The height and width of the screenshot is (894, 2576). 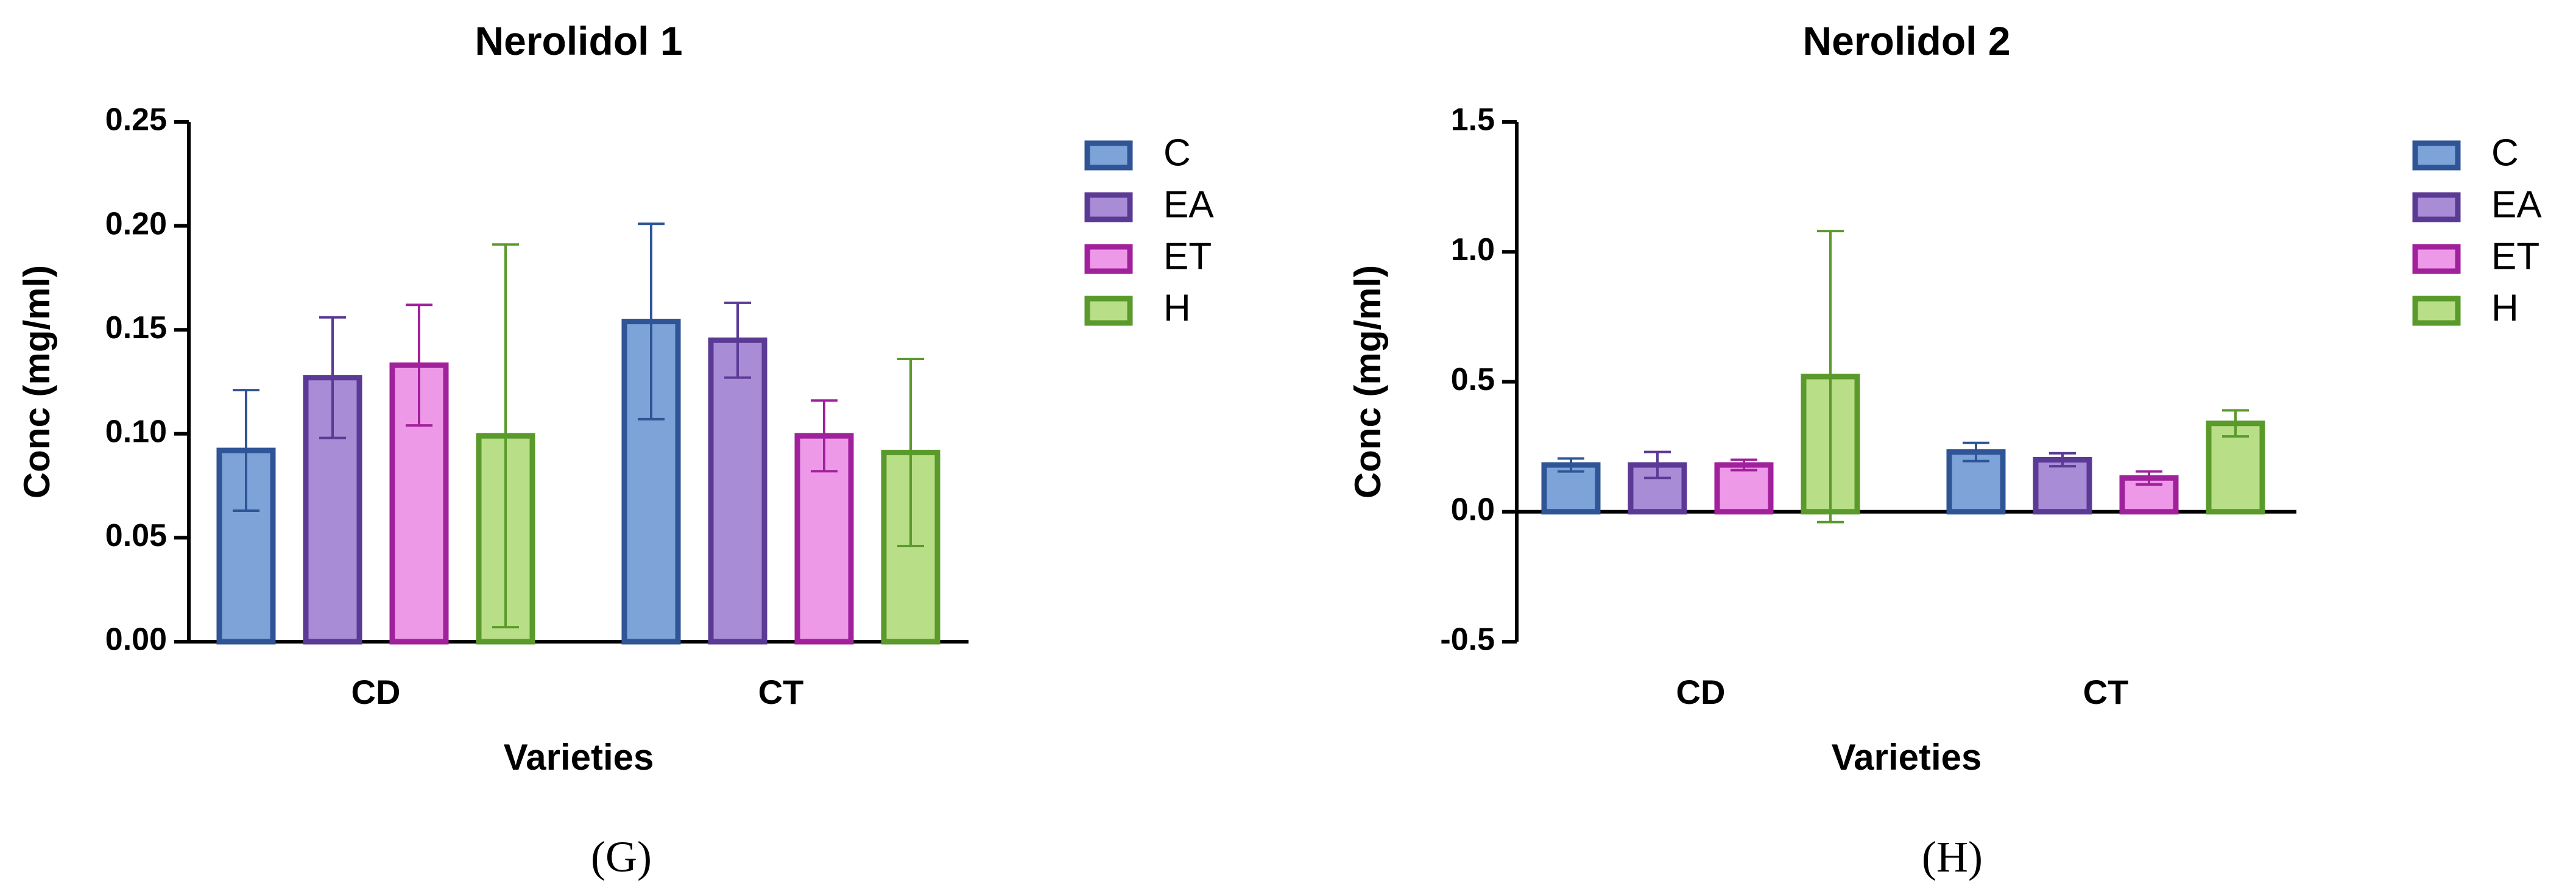 I want to click on y-tick-label: 0.05, so click(x=136, y=535).